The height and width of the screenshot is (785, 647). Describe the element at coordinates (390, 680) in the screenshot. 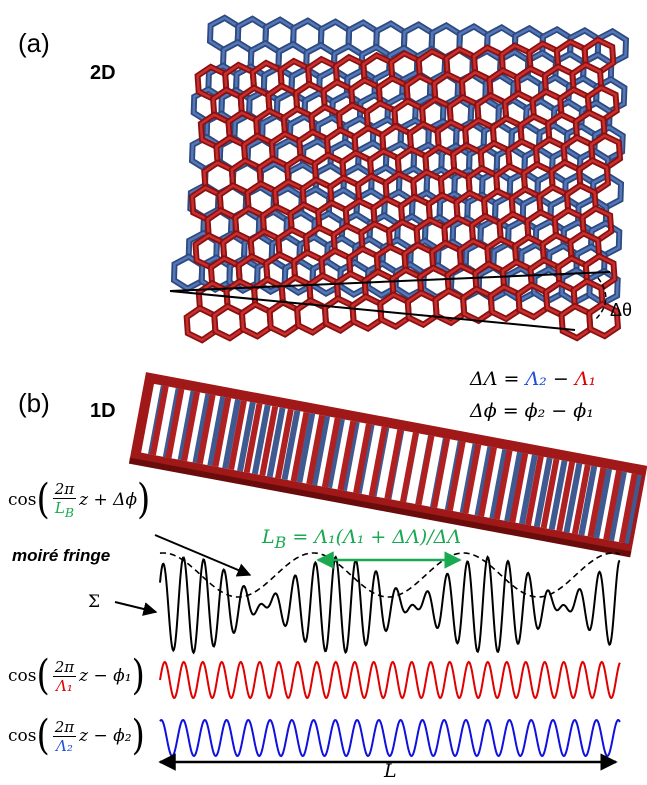

I see `wave1` at that location.